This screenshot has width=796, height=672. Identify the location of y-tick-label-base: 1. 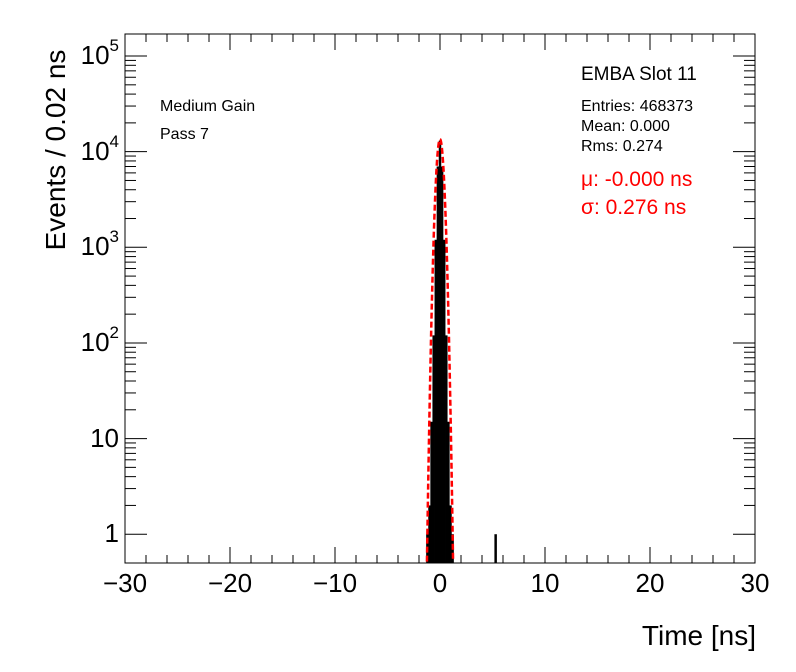
(111, 533).